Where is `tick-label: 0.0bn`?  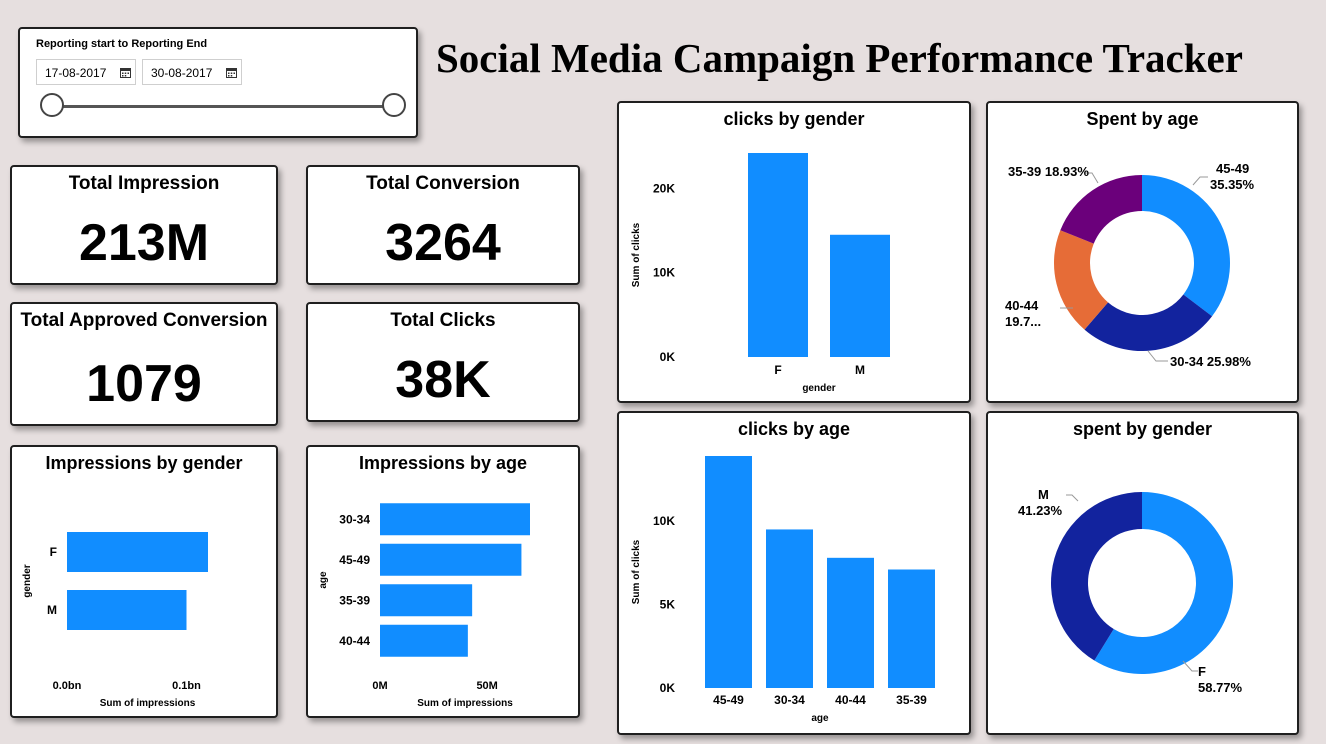 tick-label: 0.0bn is located at coordinates (67, 686).